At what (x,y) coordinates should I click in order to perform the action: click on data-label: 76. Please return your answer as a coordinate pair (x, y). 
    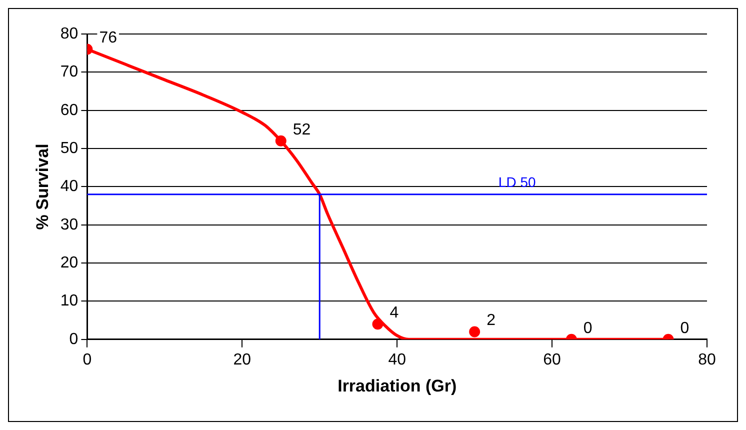
    Looking at the image, I should click on (108, 38).